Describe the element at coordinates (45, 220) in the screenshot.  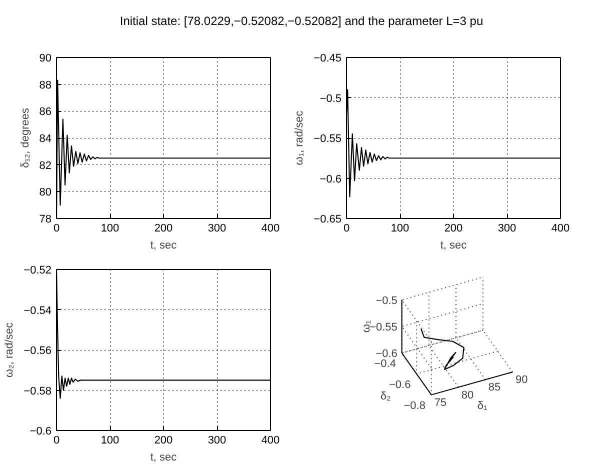
I see `y-tick-label: 78` at that location.